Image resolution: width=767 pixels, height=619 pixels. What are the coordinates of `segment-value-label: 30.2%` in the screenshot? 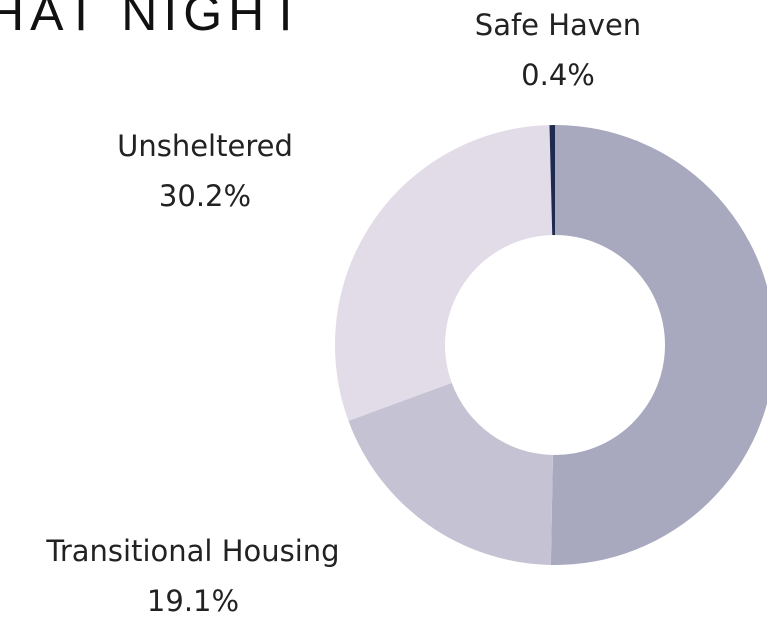 It's located at (205, 196).